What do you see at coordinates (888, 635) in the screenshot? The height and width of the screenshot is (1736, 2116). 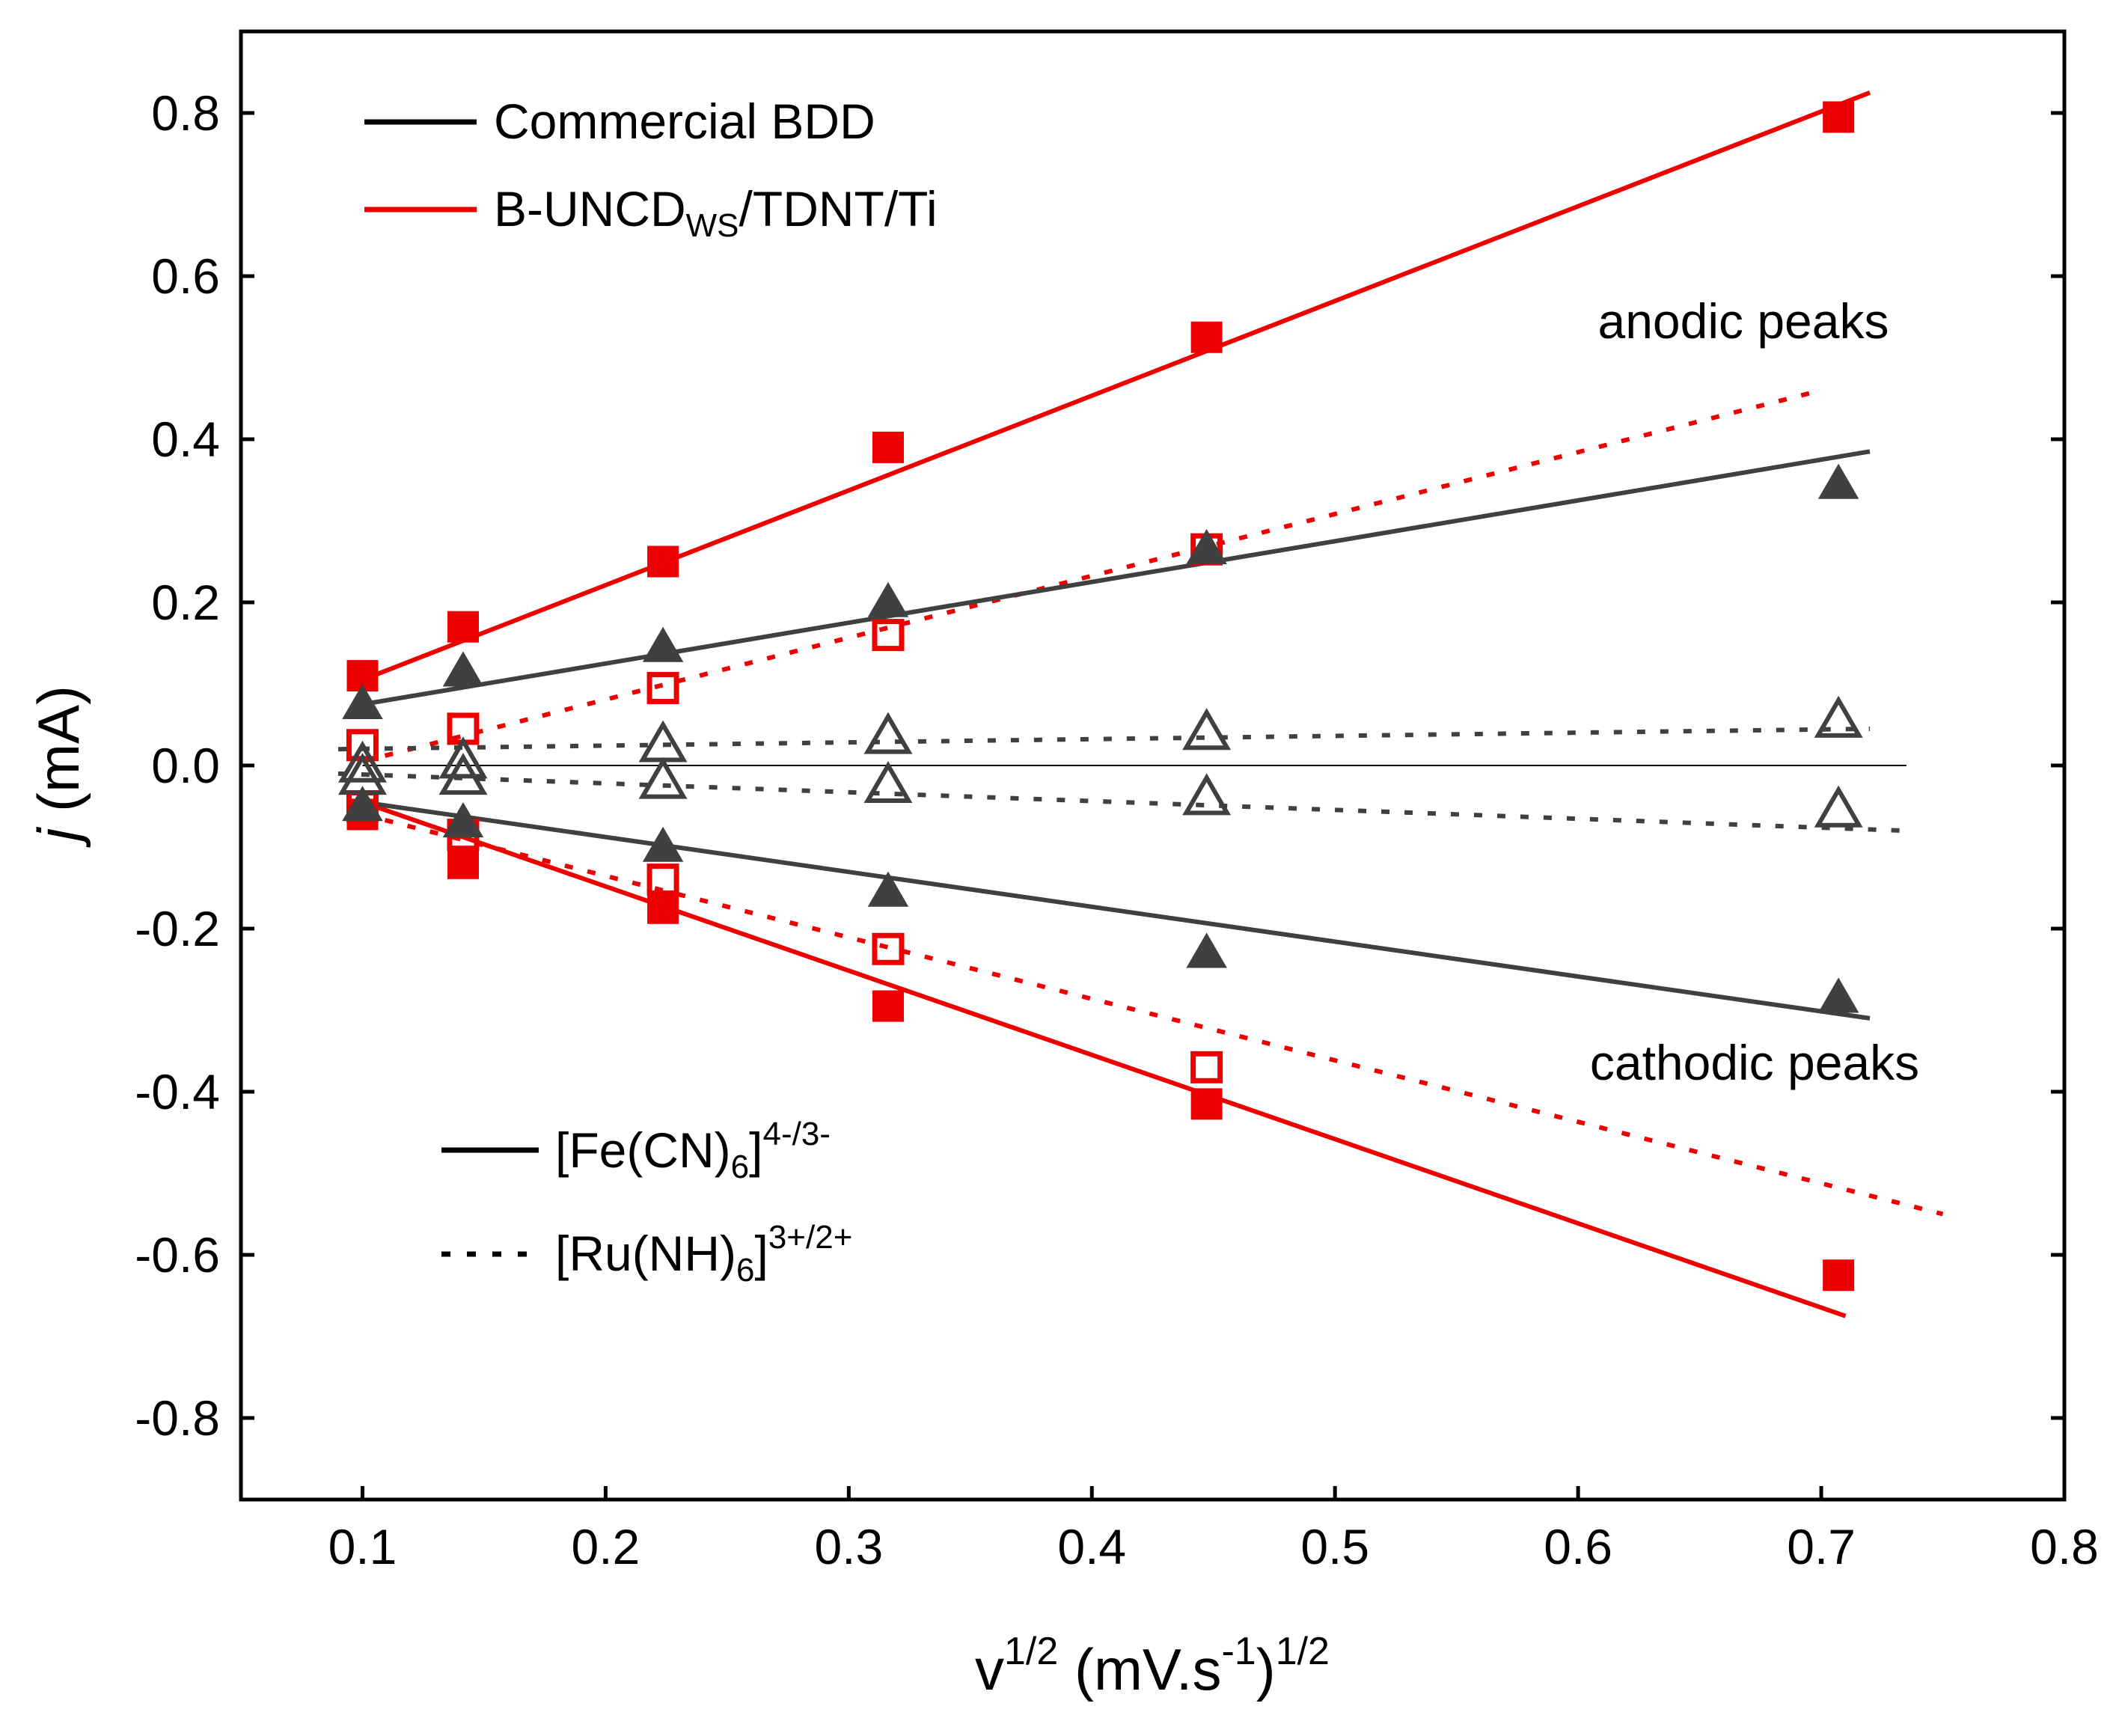 I see `data-point-s2-p3` at bounding box center [888, 635].